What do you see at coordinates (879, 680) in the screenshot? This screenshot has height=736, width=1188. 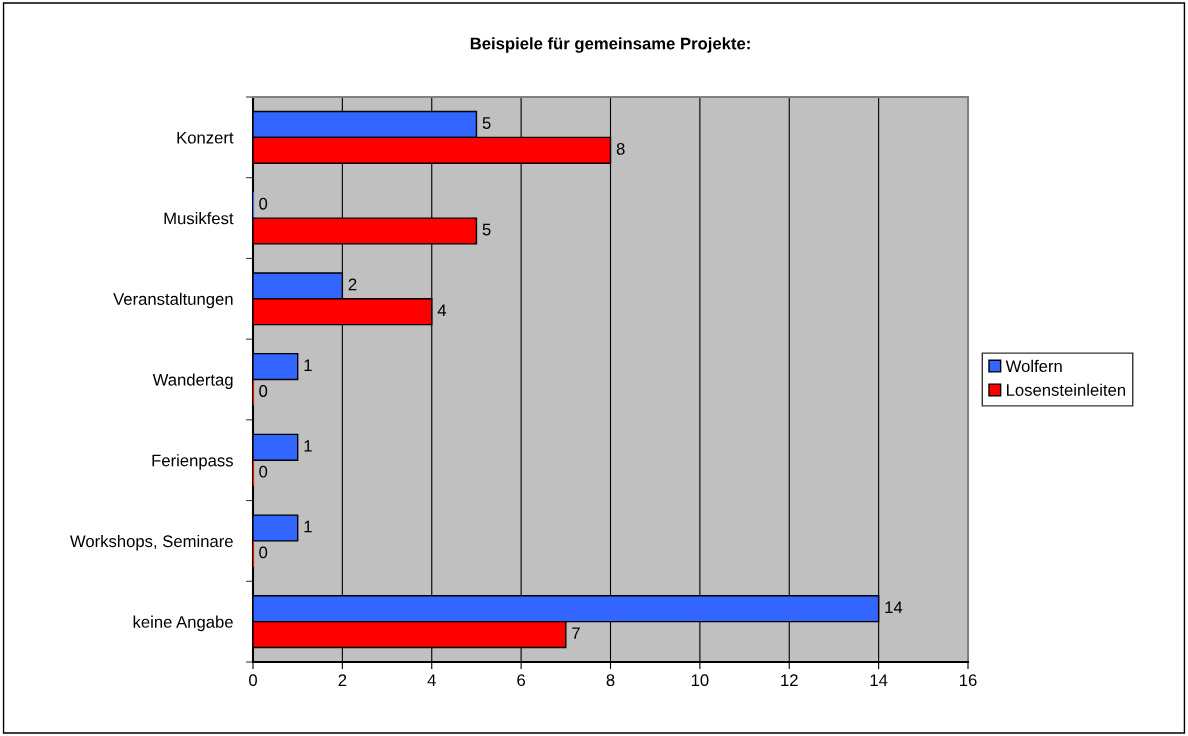 I see `x-tick-label: 14` at bounding box center [879, 680].